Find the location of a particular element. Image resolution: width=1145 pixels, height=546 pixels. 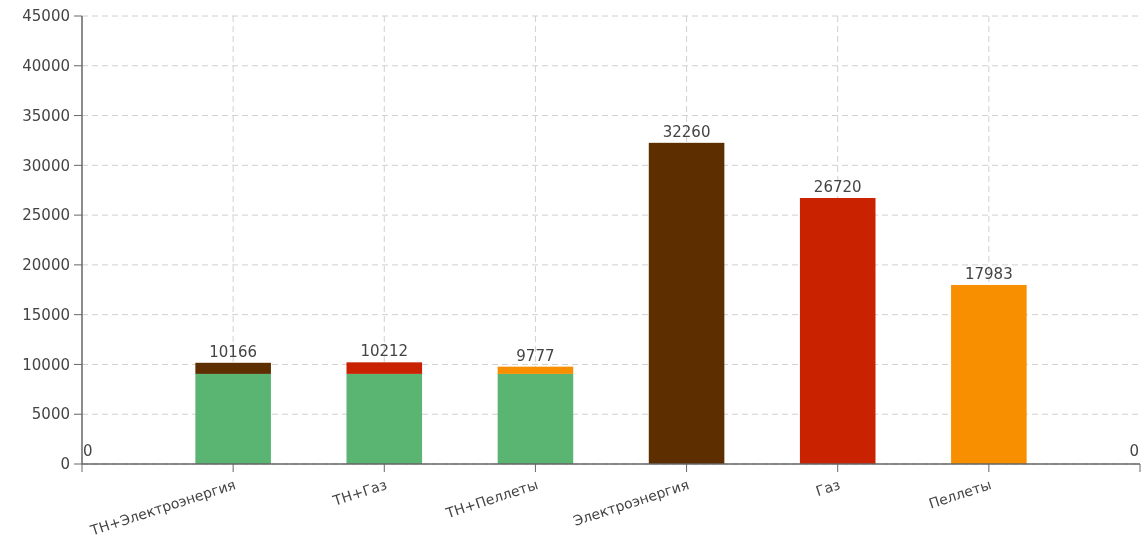

y-tick-label: 25000 is located at coordinates (46, 215).